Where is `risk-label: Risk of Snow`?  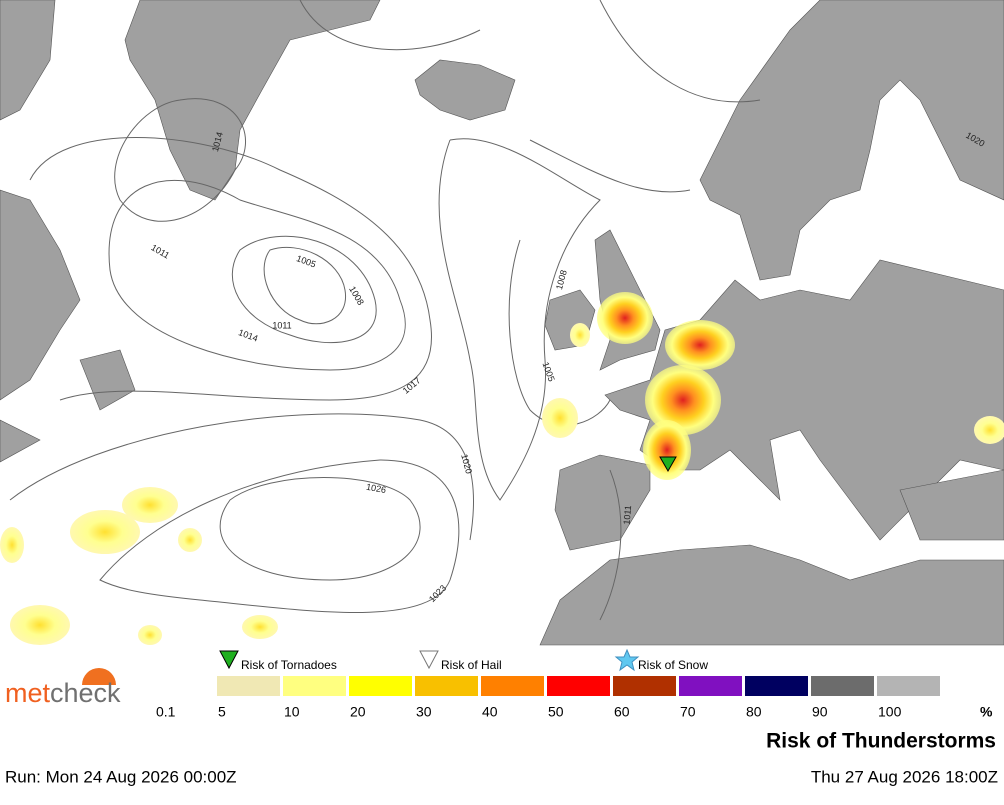 risk-label: Risk of Snow is located at coordinates (673, 665).